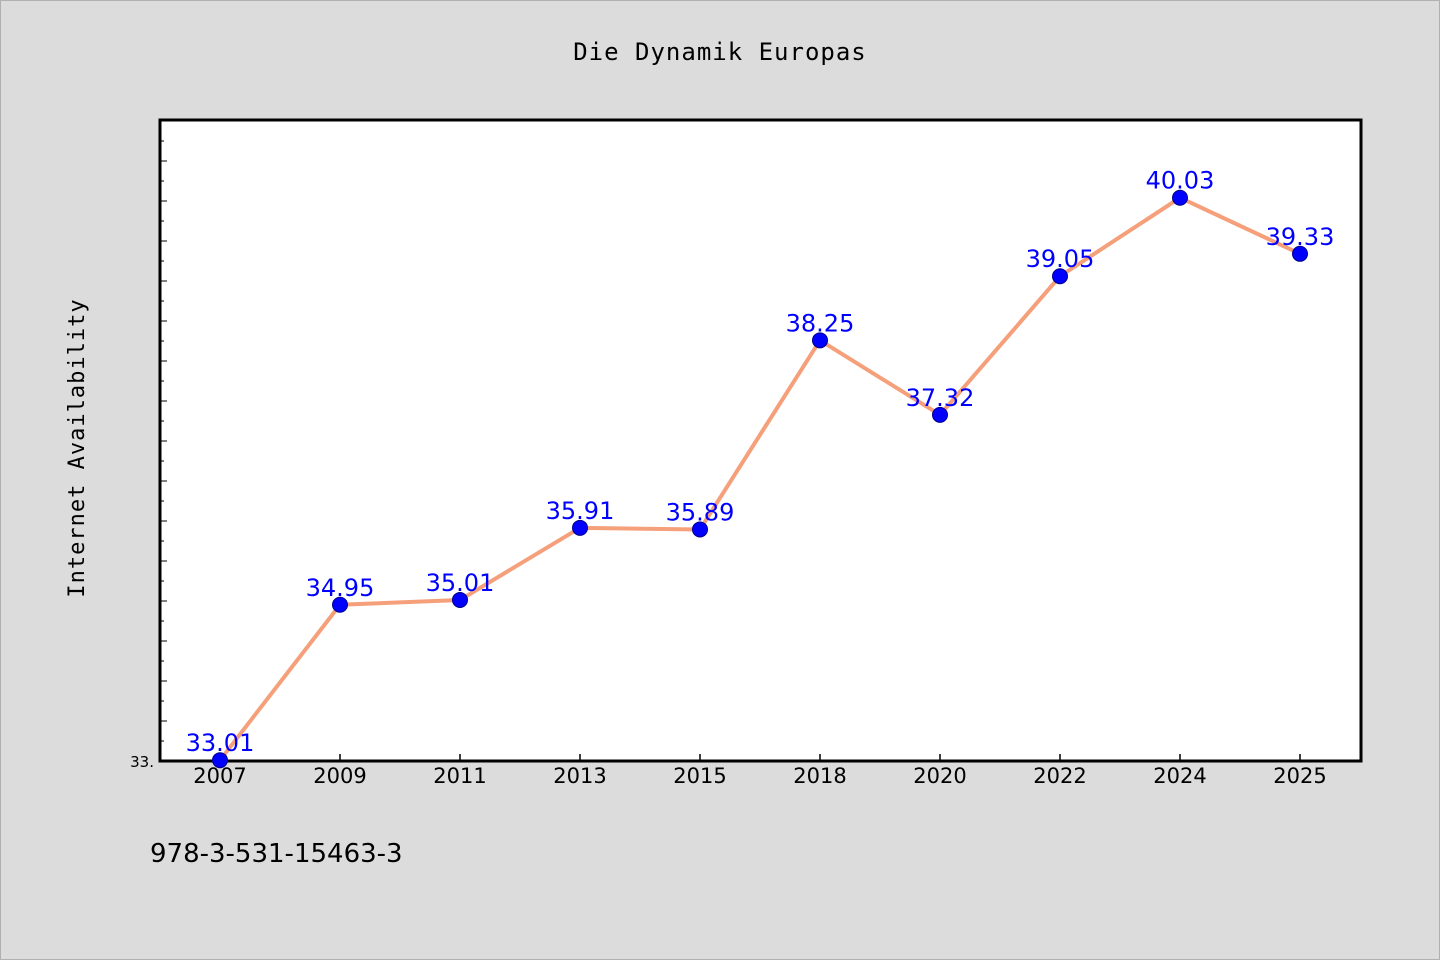 Image resolution: width=1440 pixels, height=960 pixels. I want to click on x-tick-label: 2022, so click(1059, 776).